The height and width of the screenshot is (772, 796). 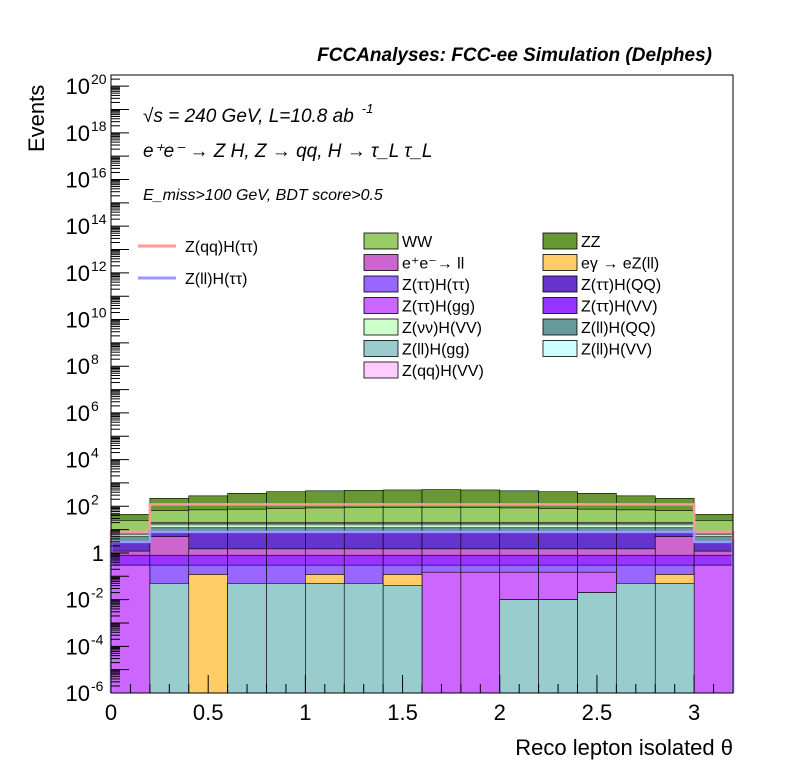 I want to click on y-tick-exponent: 10, so click(x=99, y=313).